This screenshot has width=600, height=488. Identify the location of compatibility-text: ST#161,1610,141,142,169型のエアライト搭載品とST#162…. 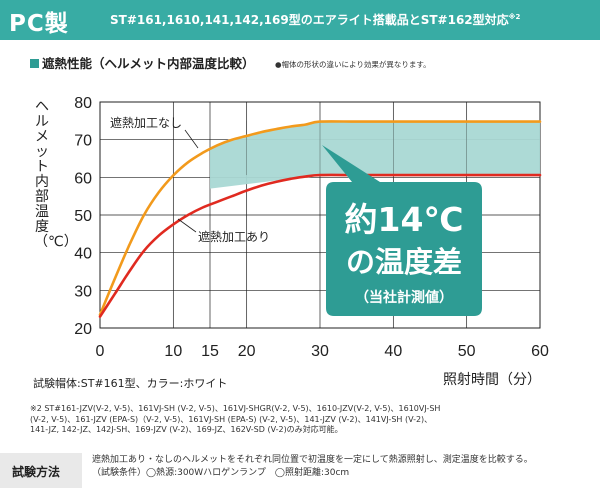
(309, 20).